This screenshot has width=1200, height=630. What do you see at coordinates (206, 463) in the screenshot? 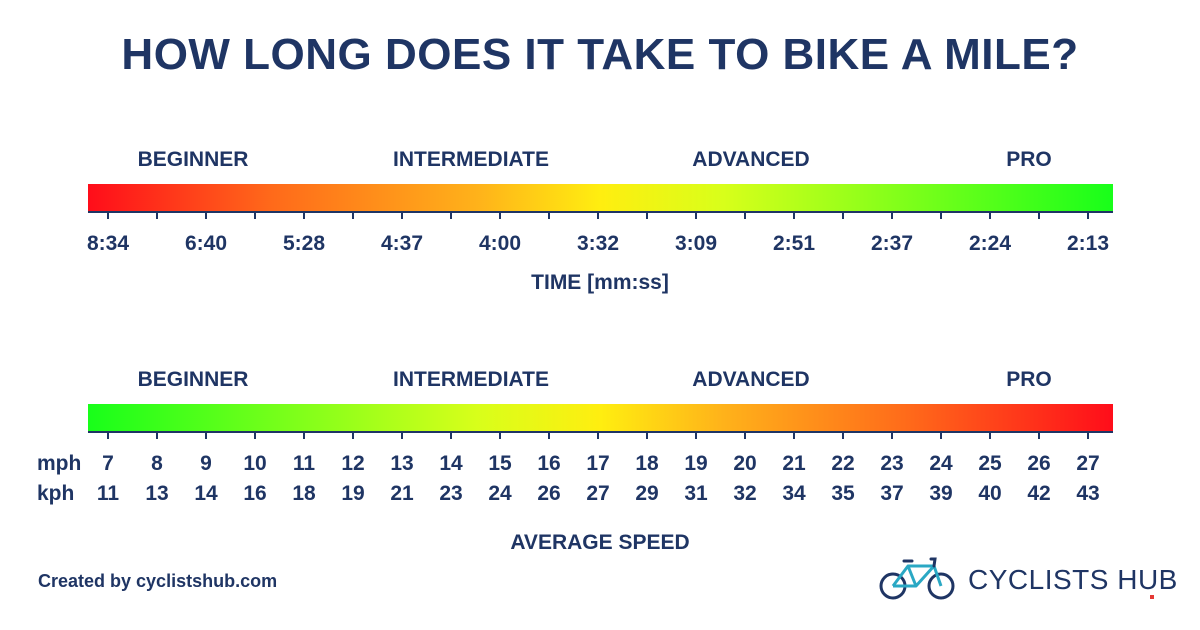
I see `mph-tick-label: 9` at bounding box center [206, 463].